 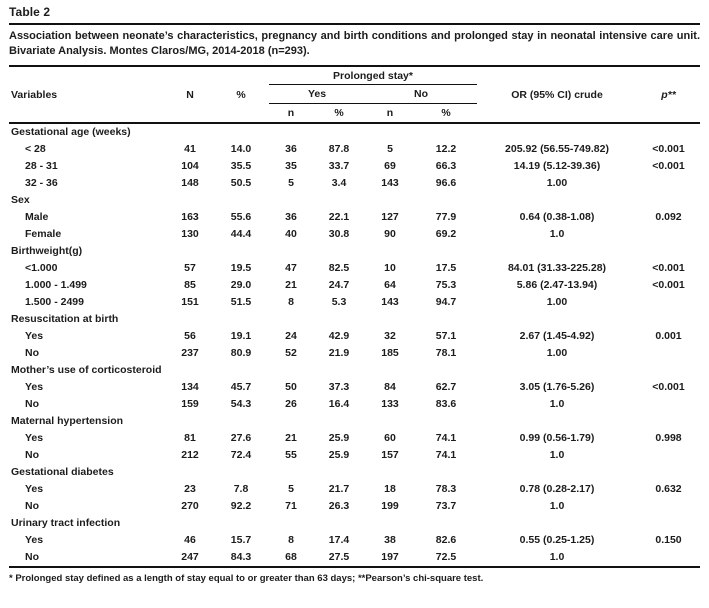 I want to click on cell-value: 24, so click(x=291, y=336).